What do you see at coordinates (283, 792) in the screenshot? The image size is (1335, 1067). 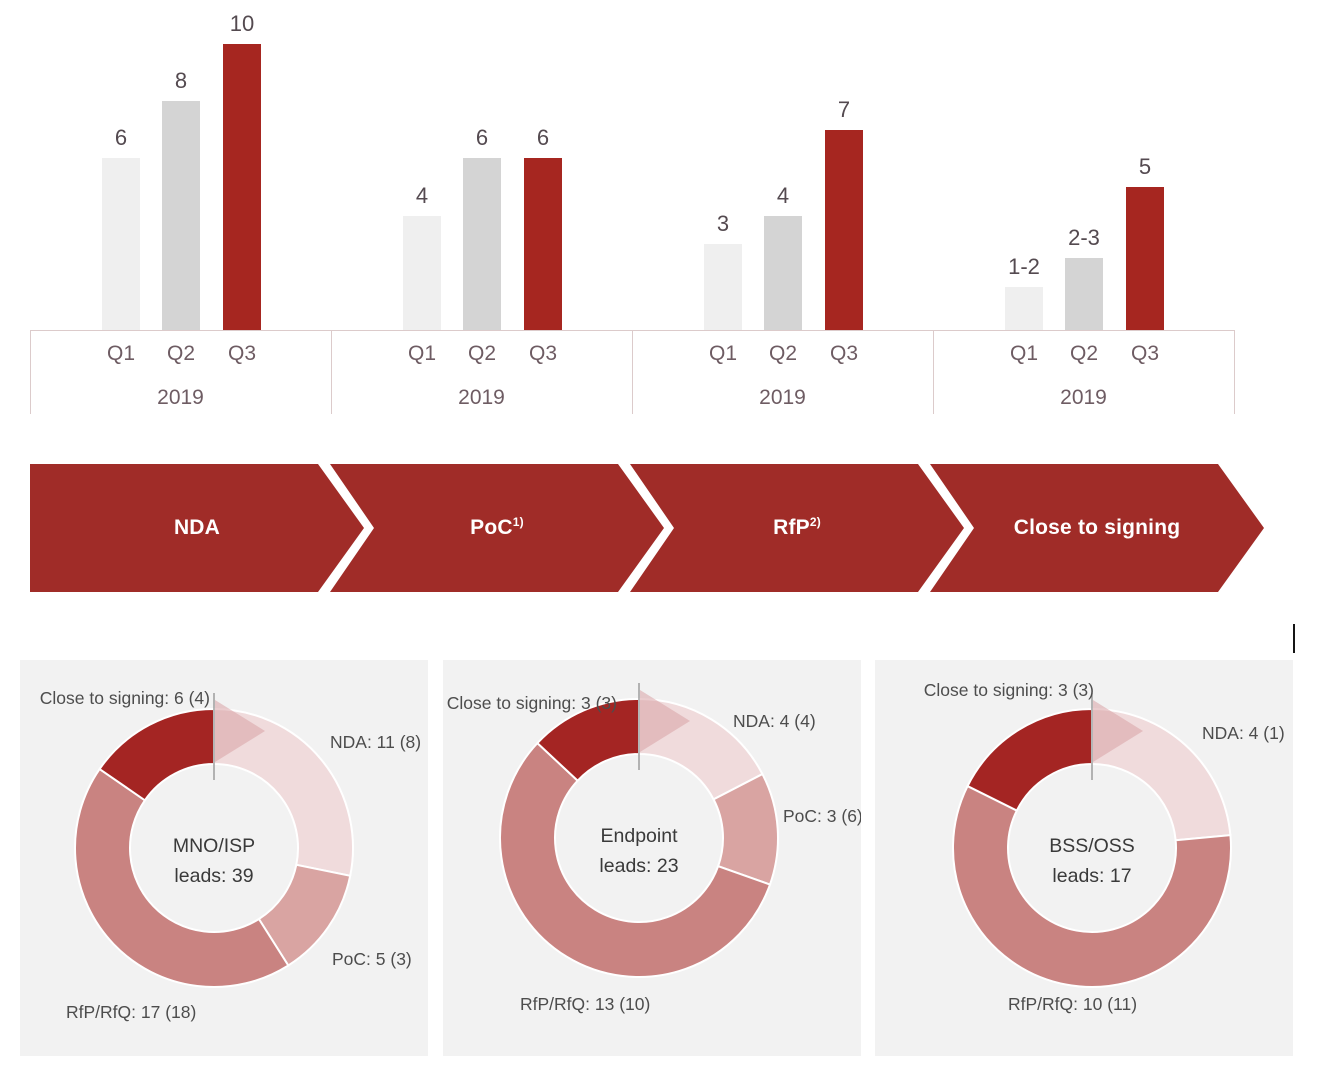 I see `donut-slice-nda` at bounding box center [283, 792].